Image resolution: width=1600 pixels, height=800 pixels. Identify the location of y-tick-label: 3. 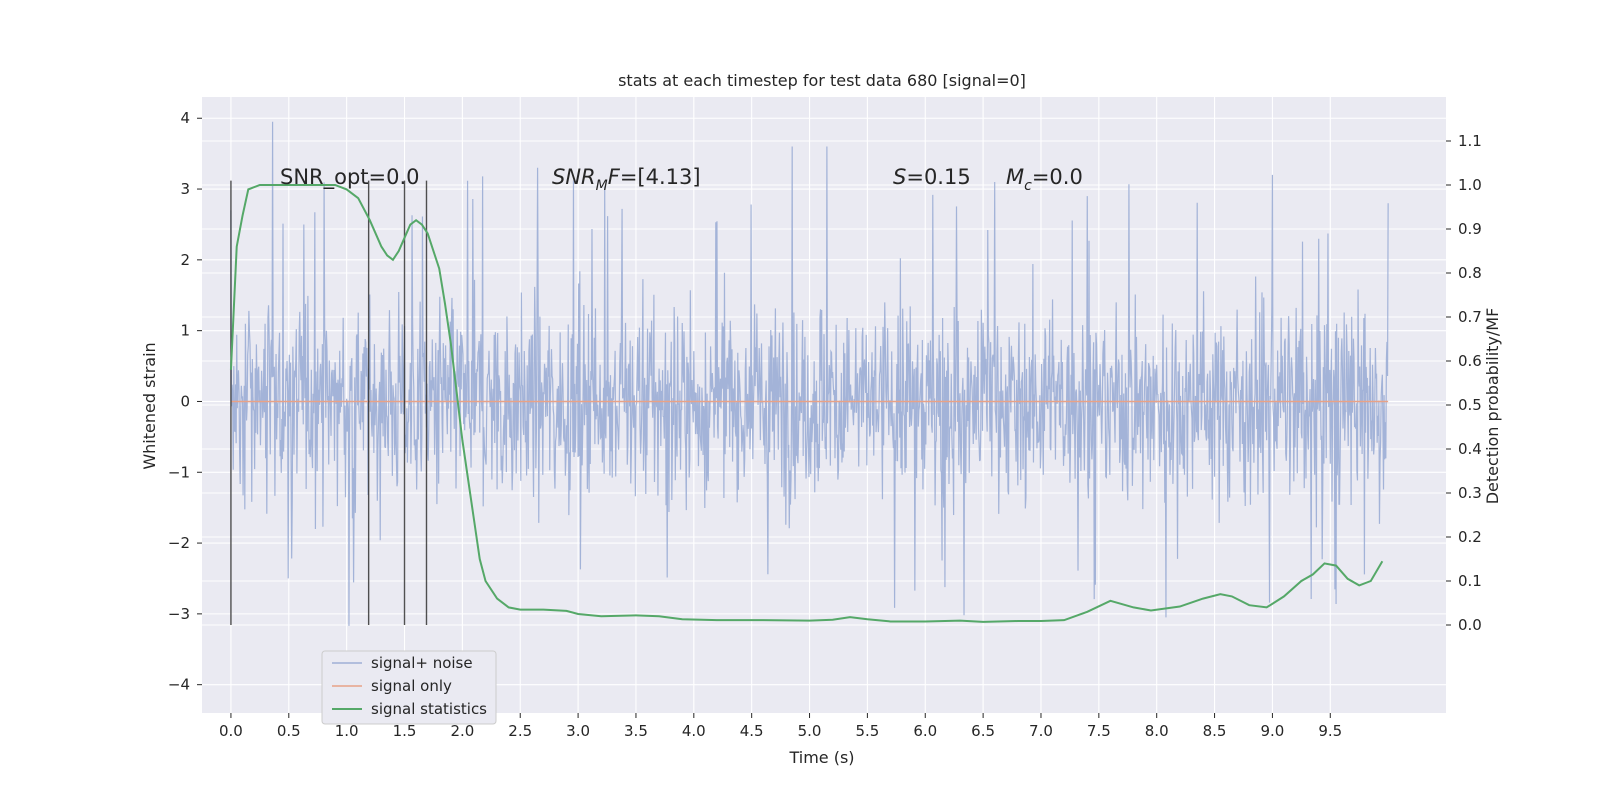
(185, 189).